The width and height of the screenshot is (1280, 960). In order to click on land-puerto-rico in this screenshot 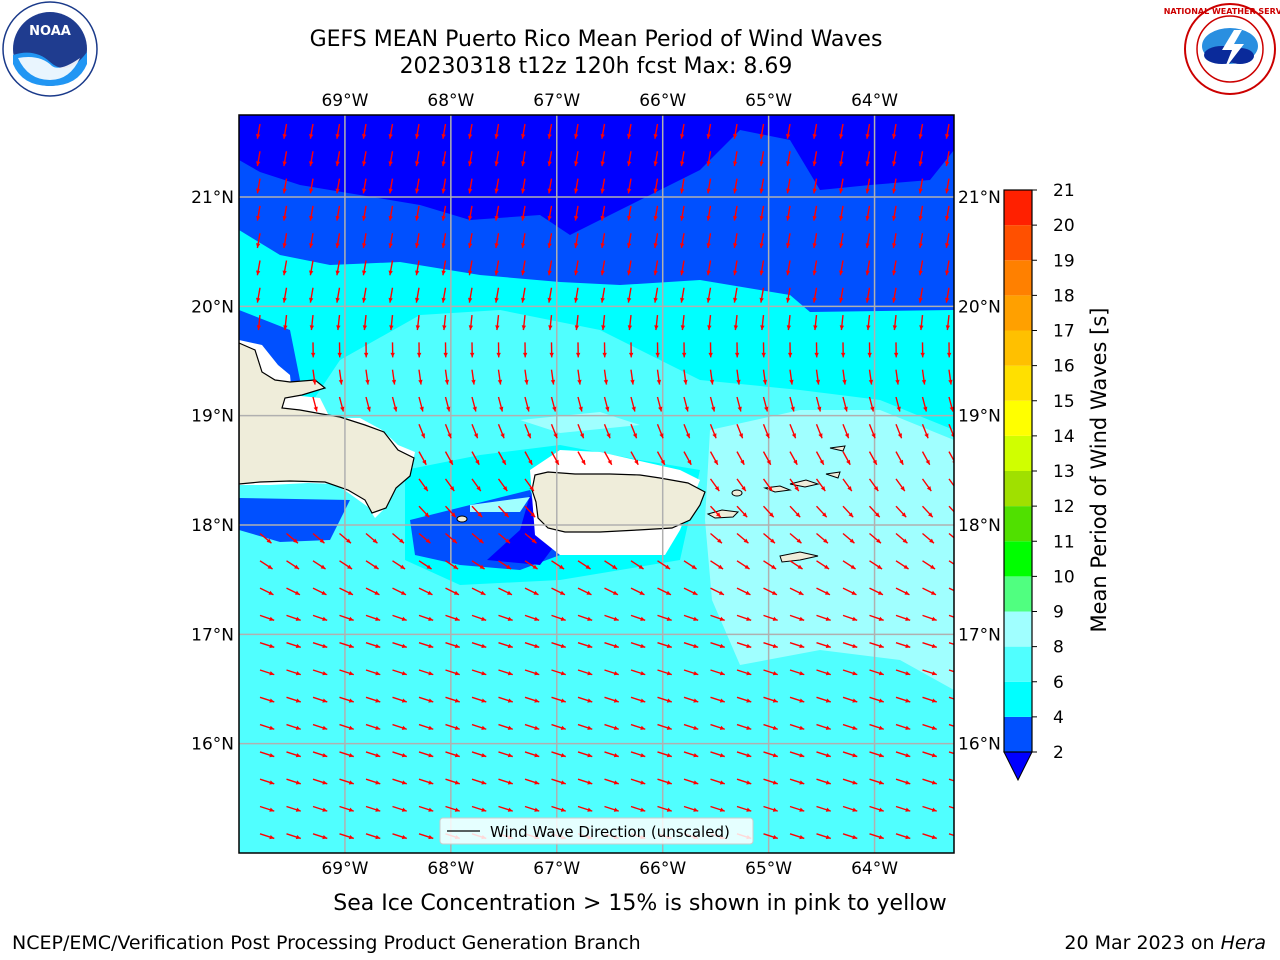, I will do `click(618, 502)`.